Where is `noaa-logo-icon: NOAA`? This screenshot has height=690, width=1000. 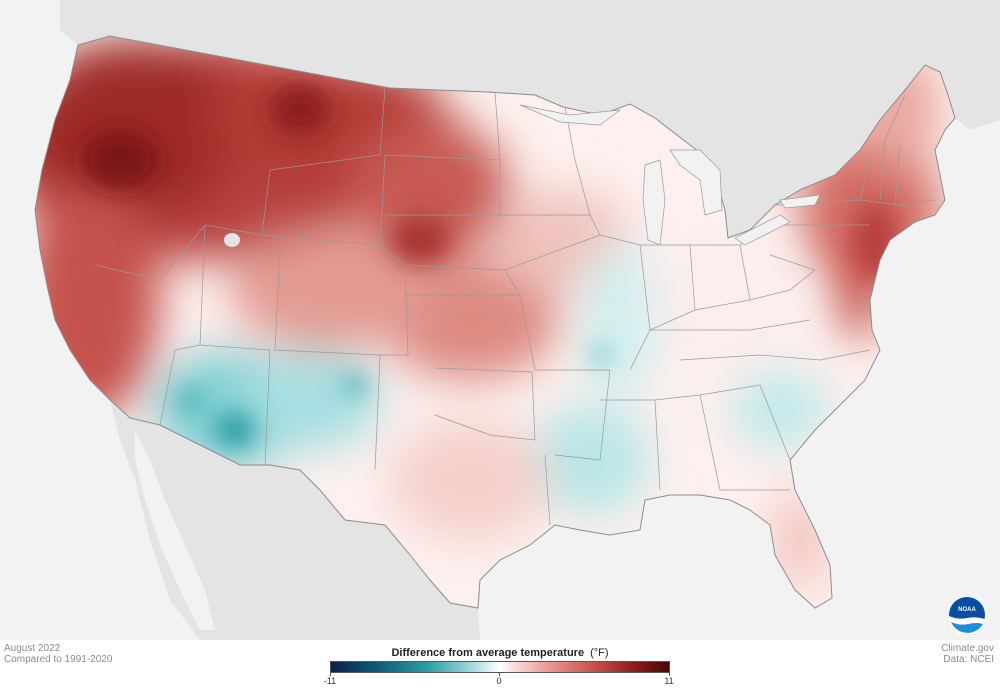 noaa-logo-icon: NOAA is located at coordinates (966, 615).